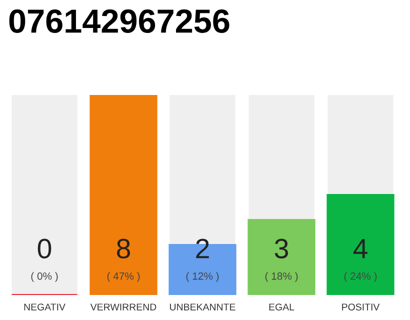 Image resolution: width=410 pixels, height=320 pixels. I want to click on x-tick-label: UNBEKANNTE, so click(203, 307).